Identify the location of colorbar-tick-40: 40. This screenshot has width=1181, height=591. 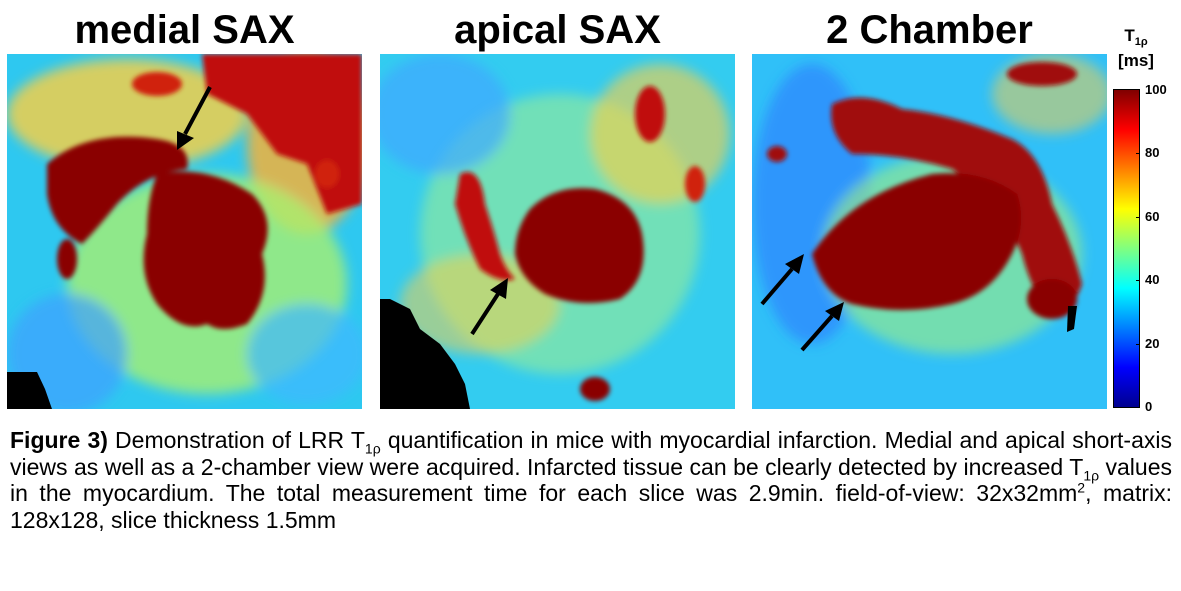
(1152, 279).